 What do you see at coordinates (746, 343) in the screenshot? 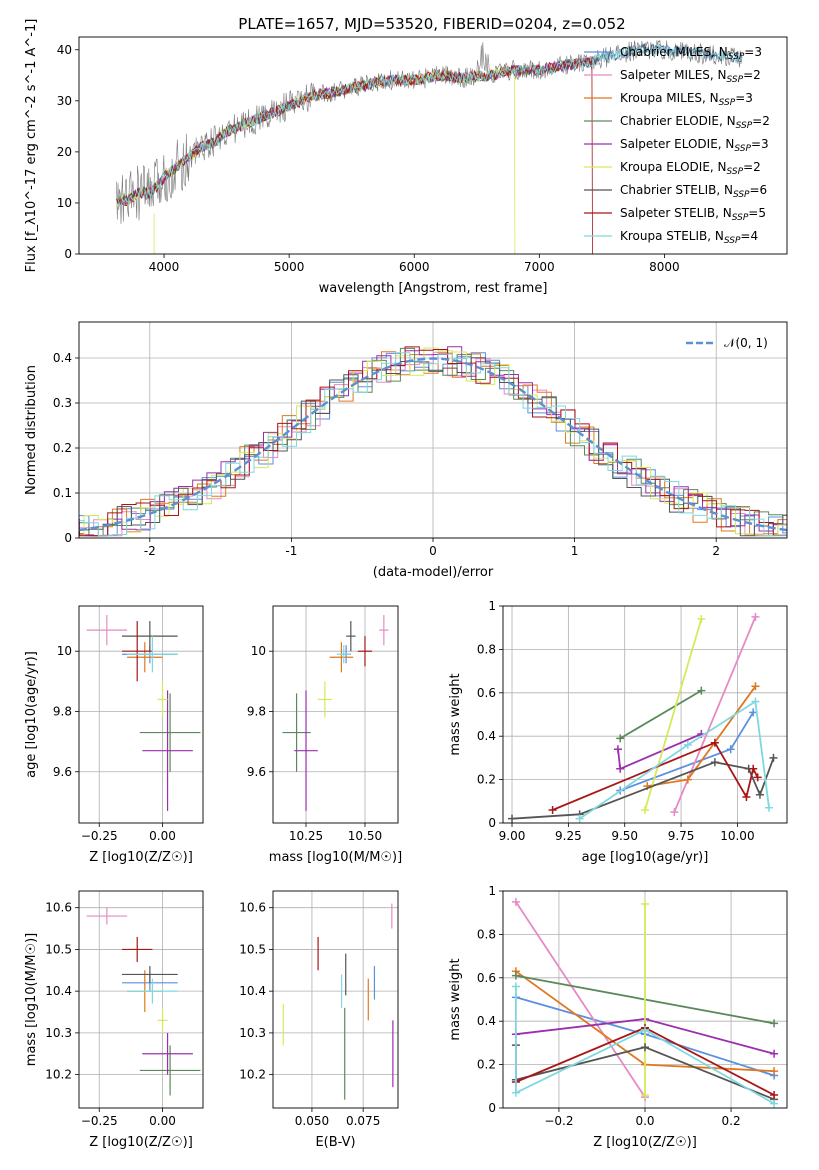
I see `legend-label-normal: 𝒩(0, 1)` at bounding box center [746, 343].